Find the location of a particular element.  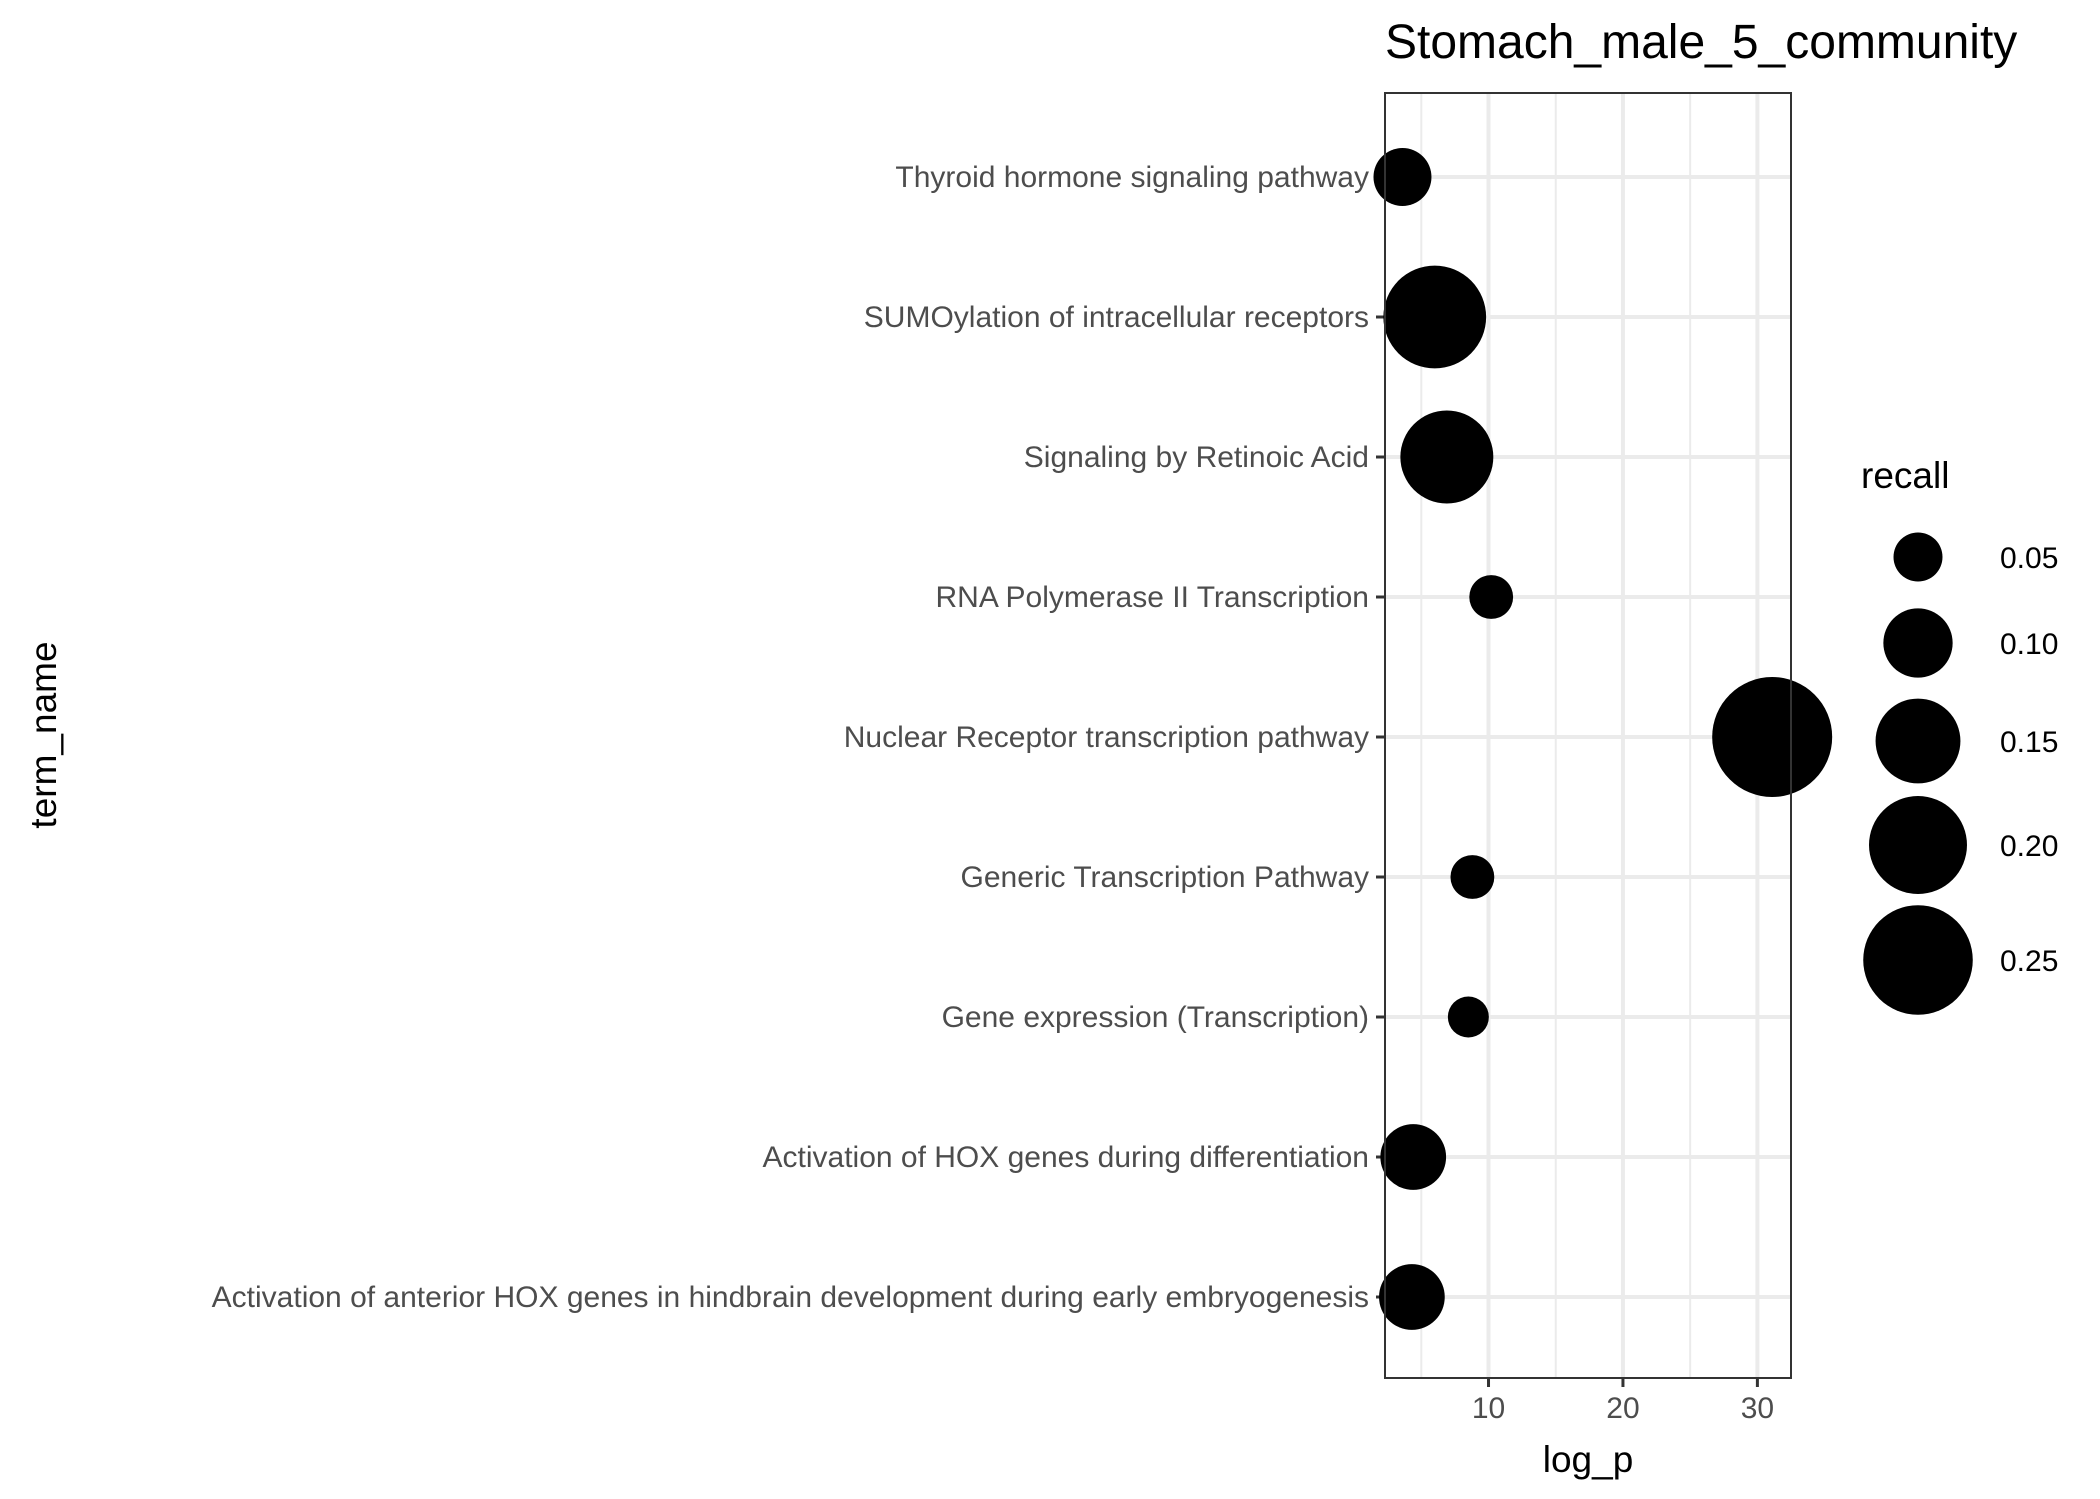

legend-title: recall is located at coordinates (1905, 475).